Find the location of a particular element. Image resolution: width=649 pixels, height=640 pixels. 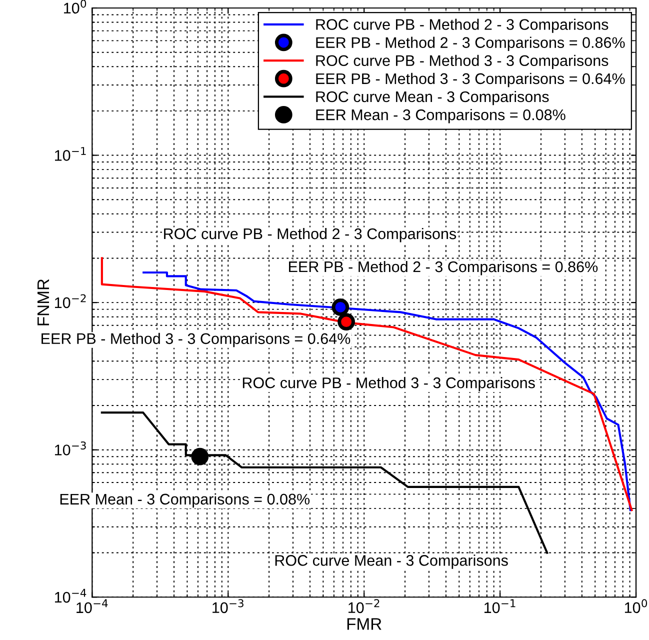

y-tick-label: 10$^{−2}$ is located at coordinates (70, 301).